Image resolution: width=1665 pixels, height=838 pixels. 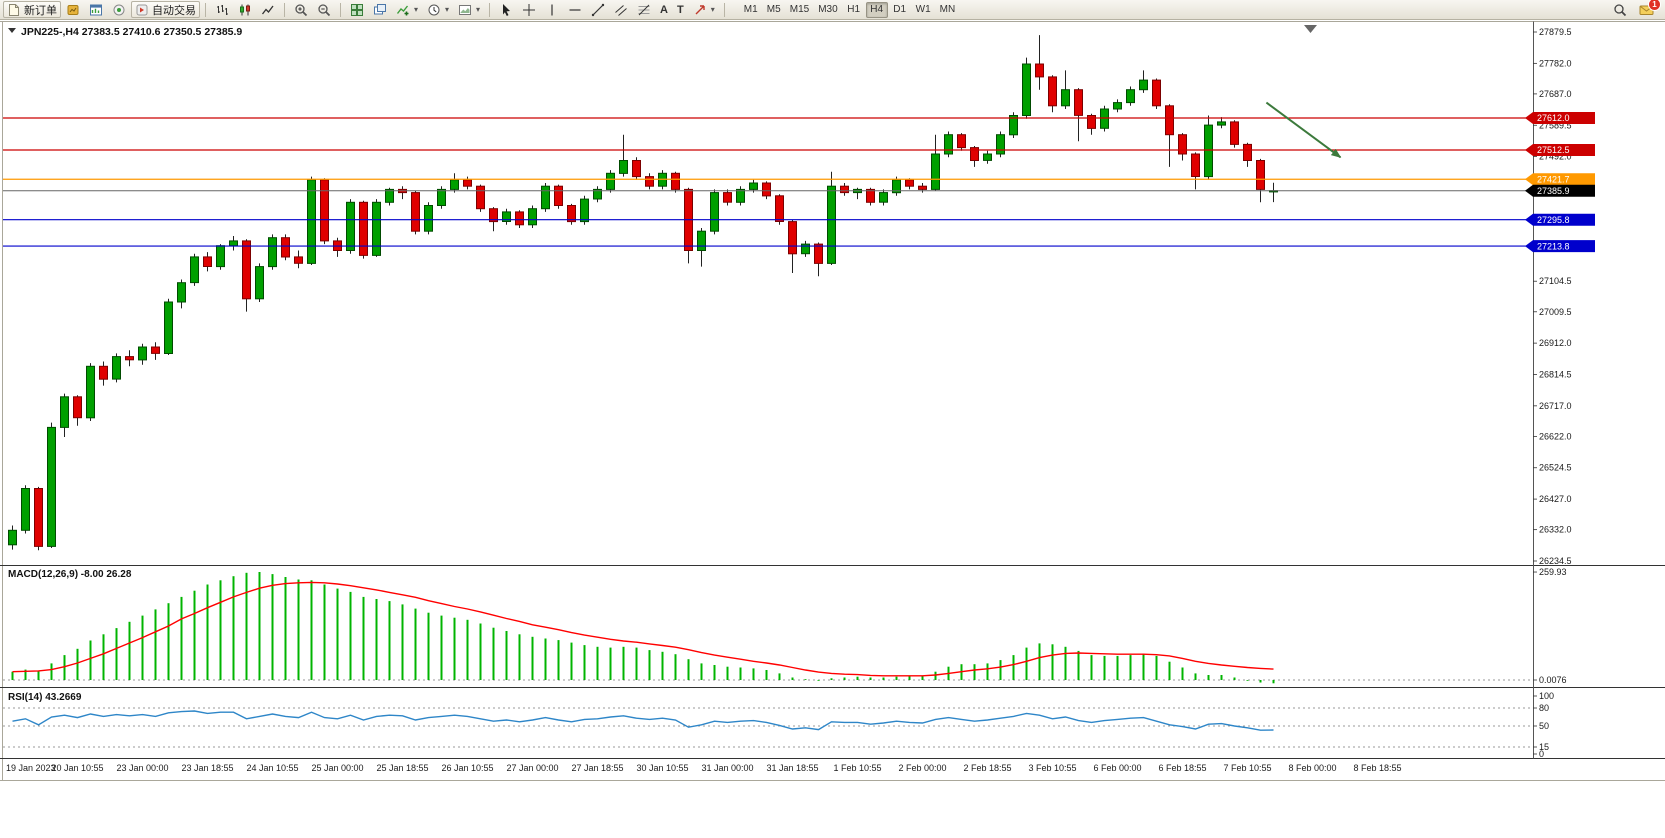 I want to click on zoom-in-button, so click(x=301, y=9).